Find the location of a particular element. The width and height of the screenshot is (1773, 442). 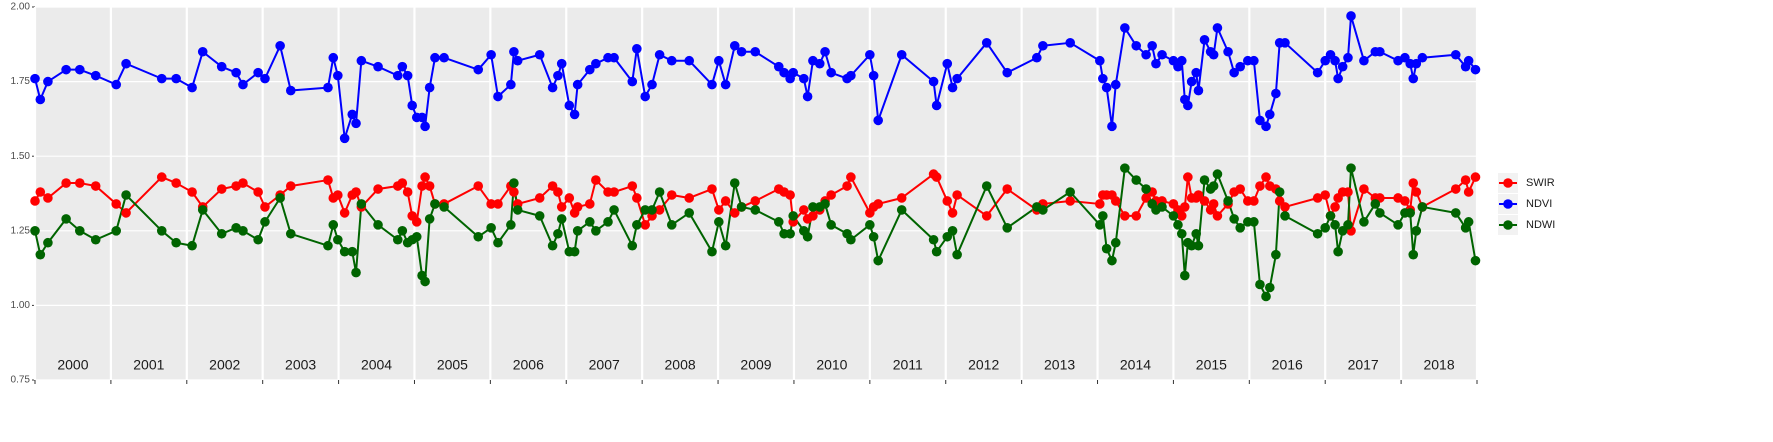

year-label: 2009 is located at coordinates (755, 365).